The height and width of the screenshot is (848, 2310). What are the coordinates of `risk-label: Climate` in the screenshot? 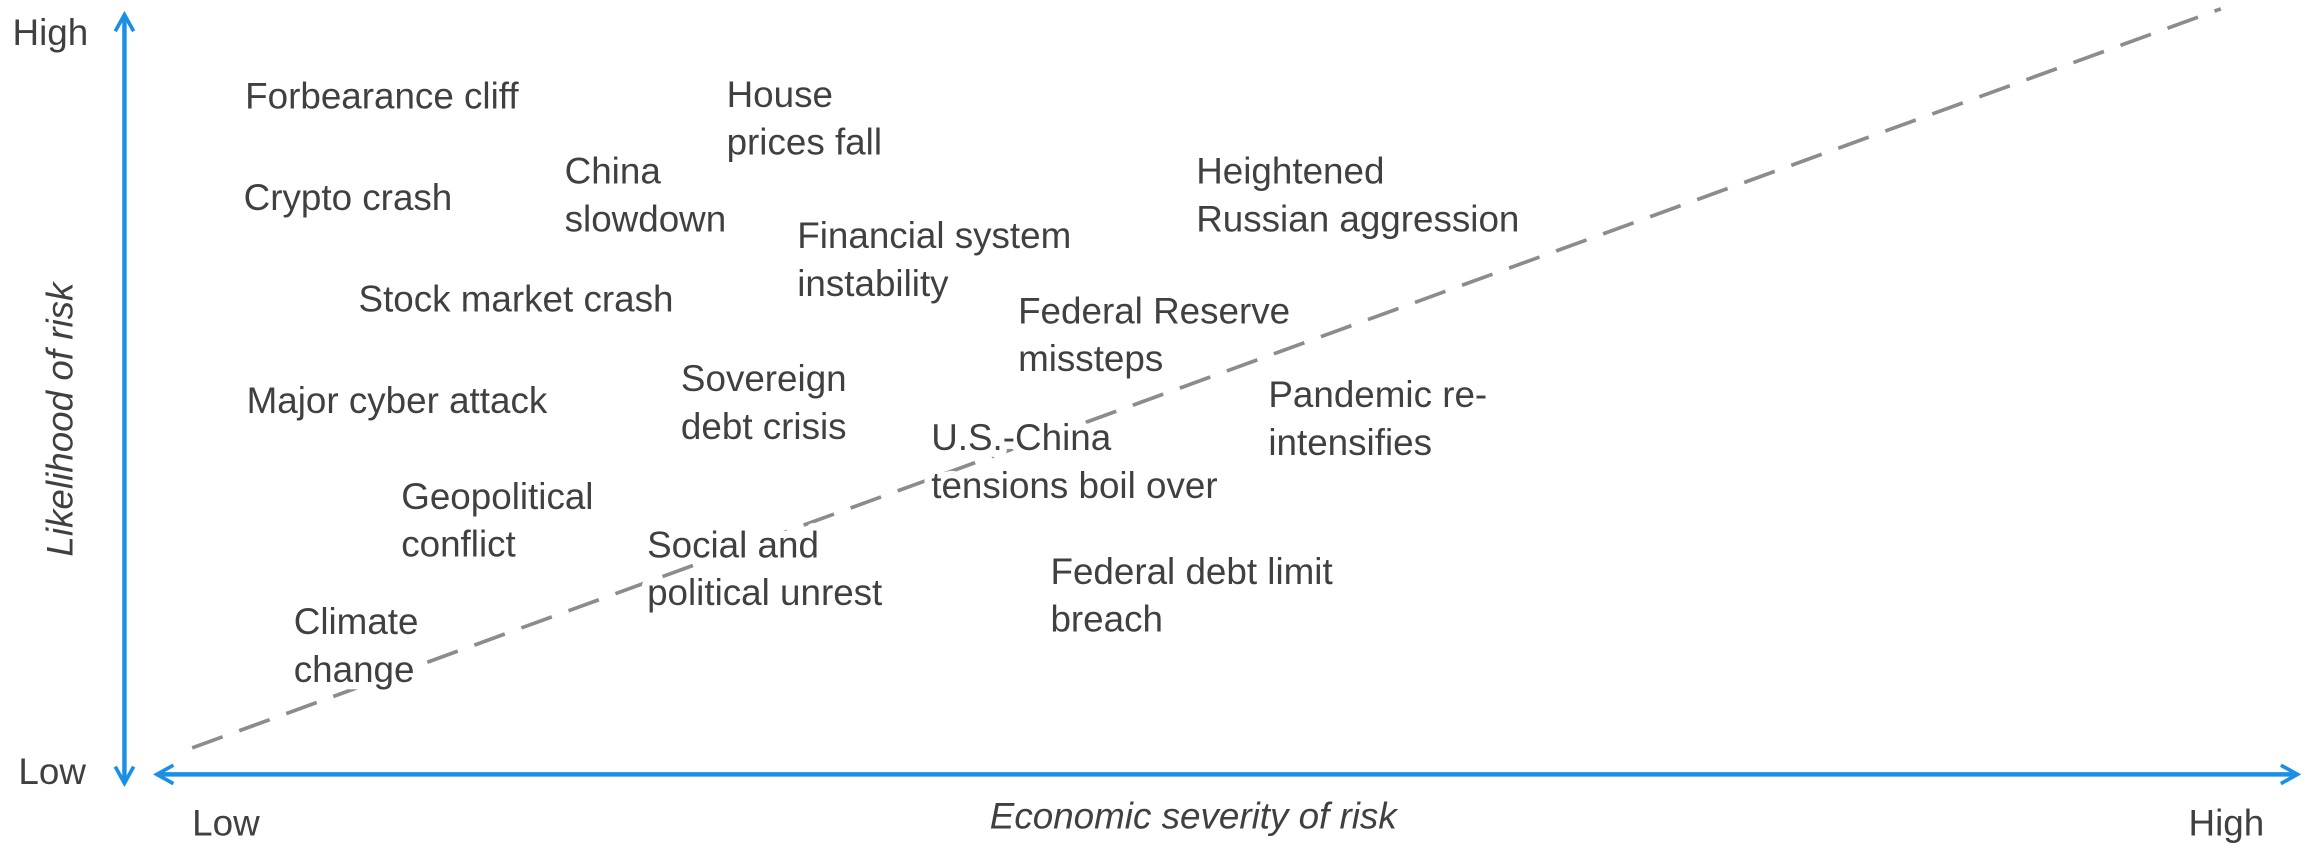 It's located at (356, 621).